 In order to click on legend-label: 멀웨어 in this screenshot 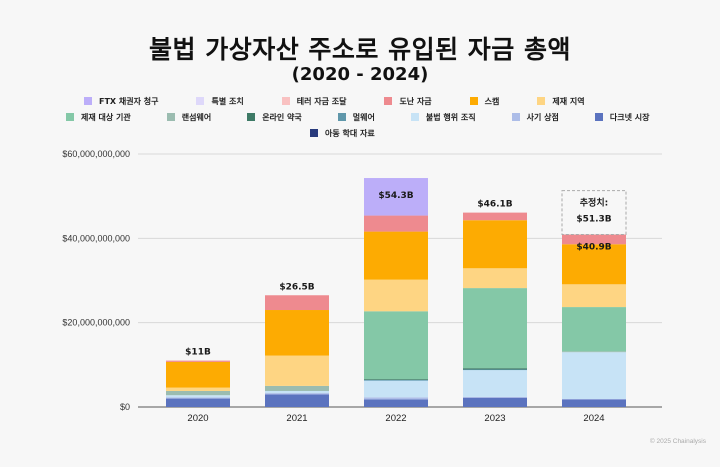, I will do `click(363, 117)`.